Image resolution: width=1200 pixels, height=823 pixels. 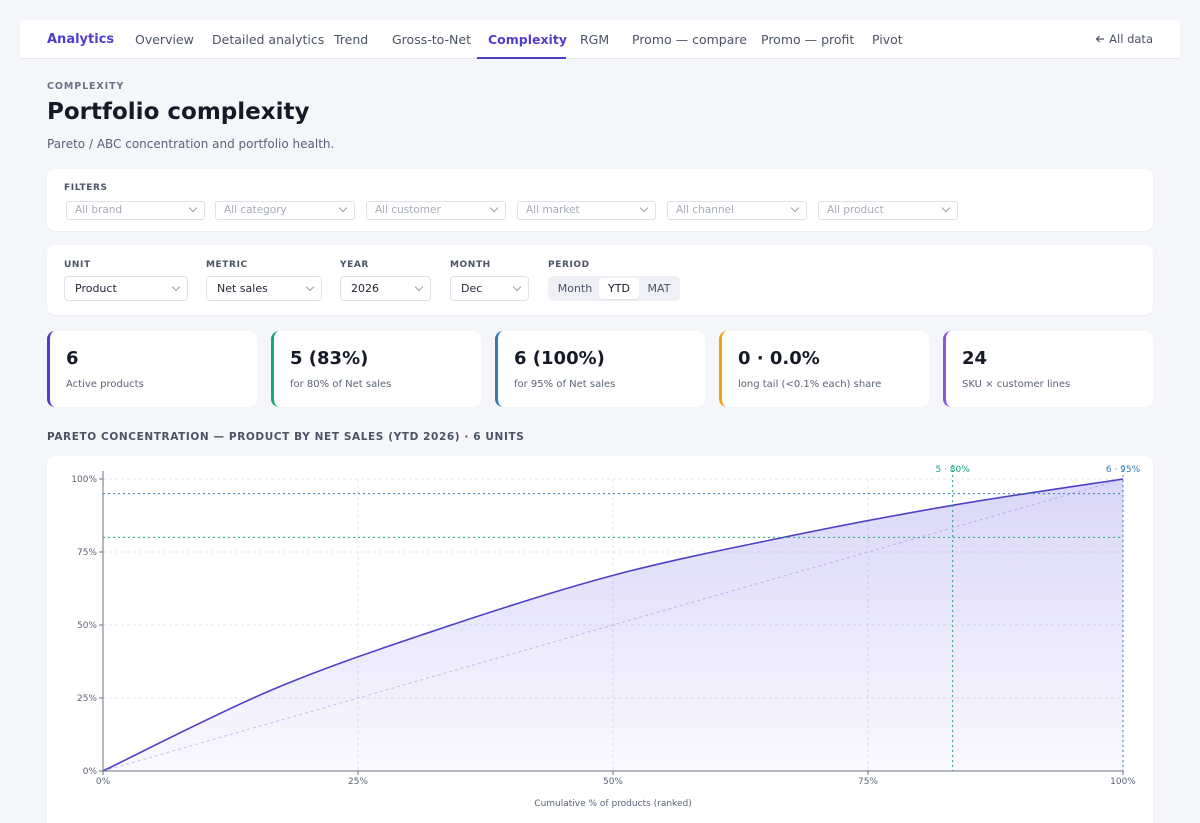 I want to click on kpi-95-percent: 6 (100%) for 95% of Net sales, so click(x=600, y=369).